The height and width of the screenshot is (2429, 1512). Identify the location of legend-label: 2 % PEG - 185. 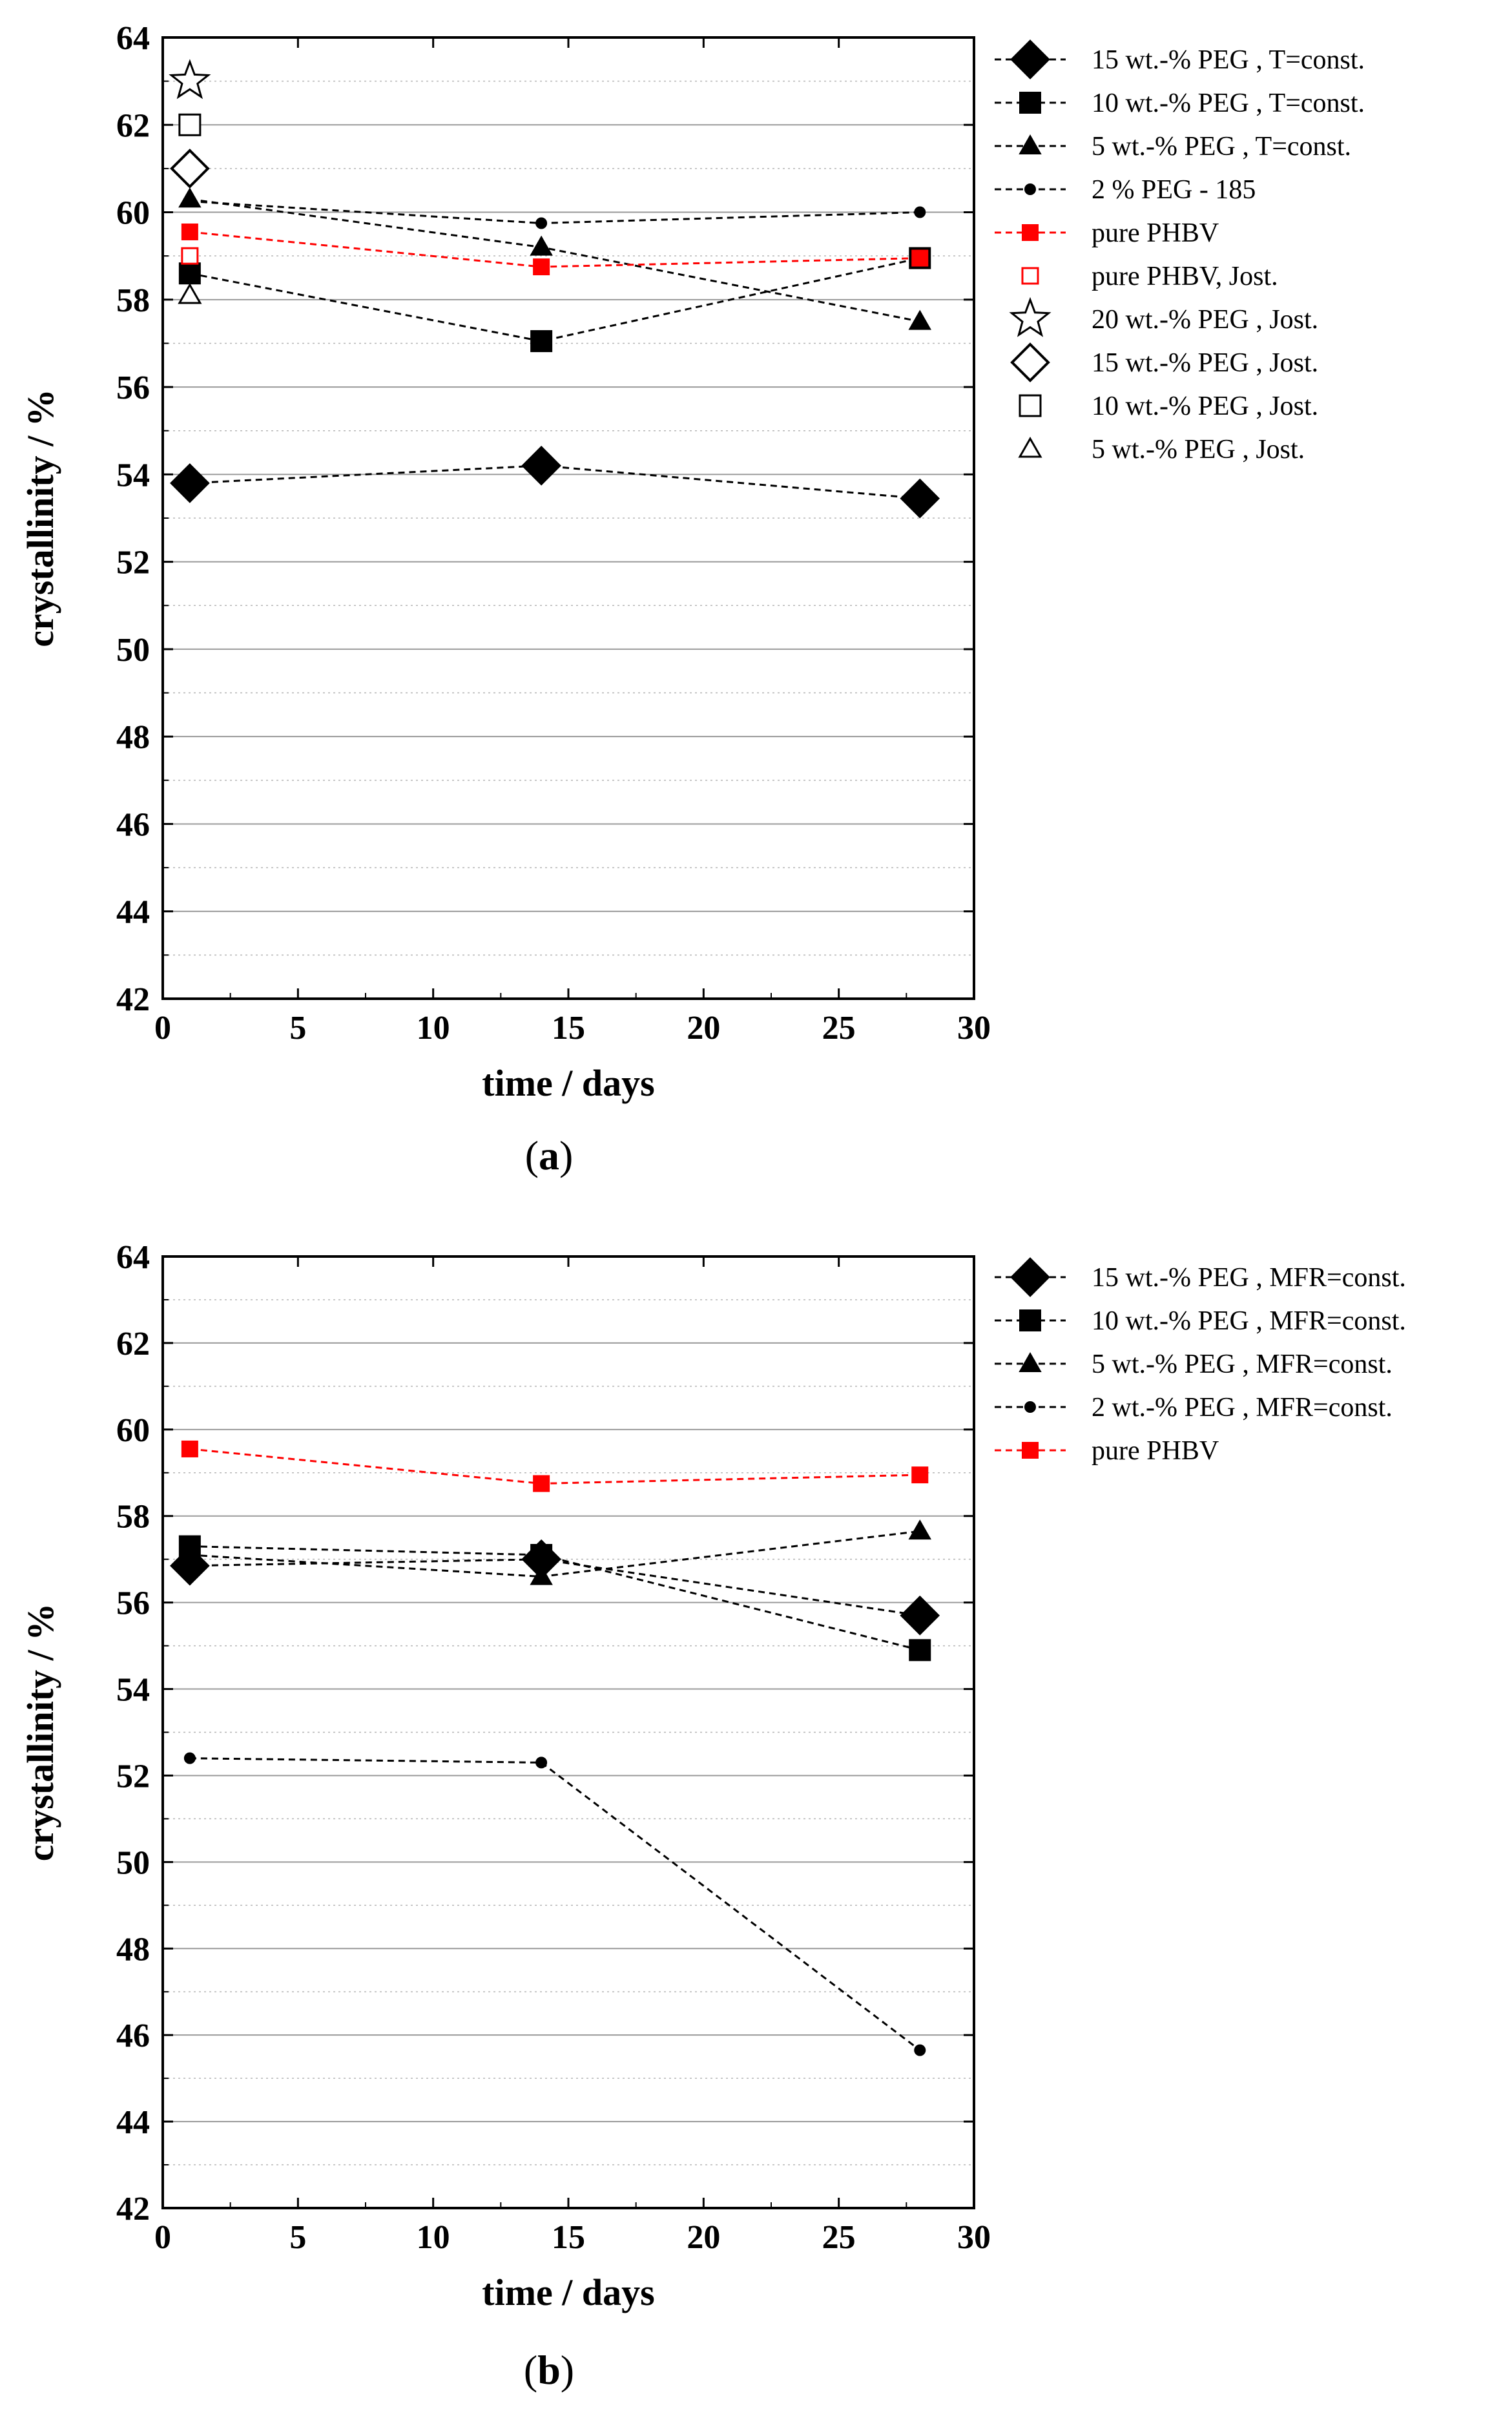
(1174, 190).